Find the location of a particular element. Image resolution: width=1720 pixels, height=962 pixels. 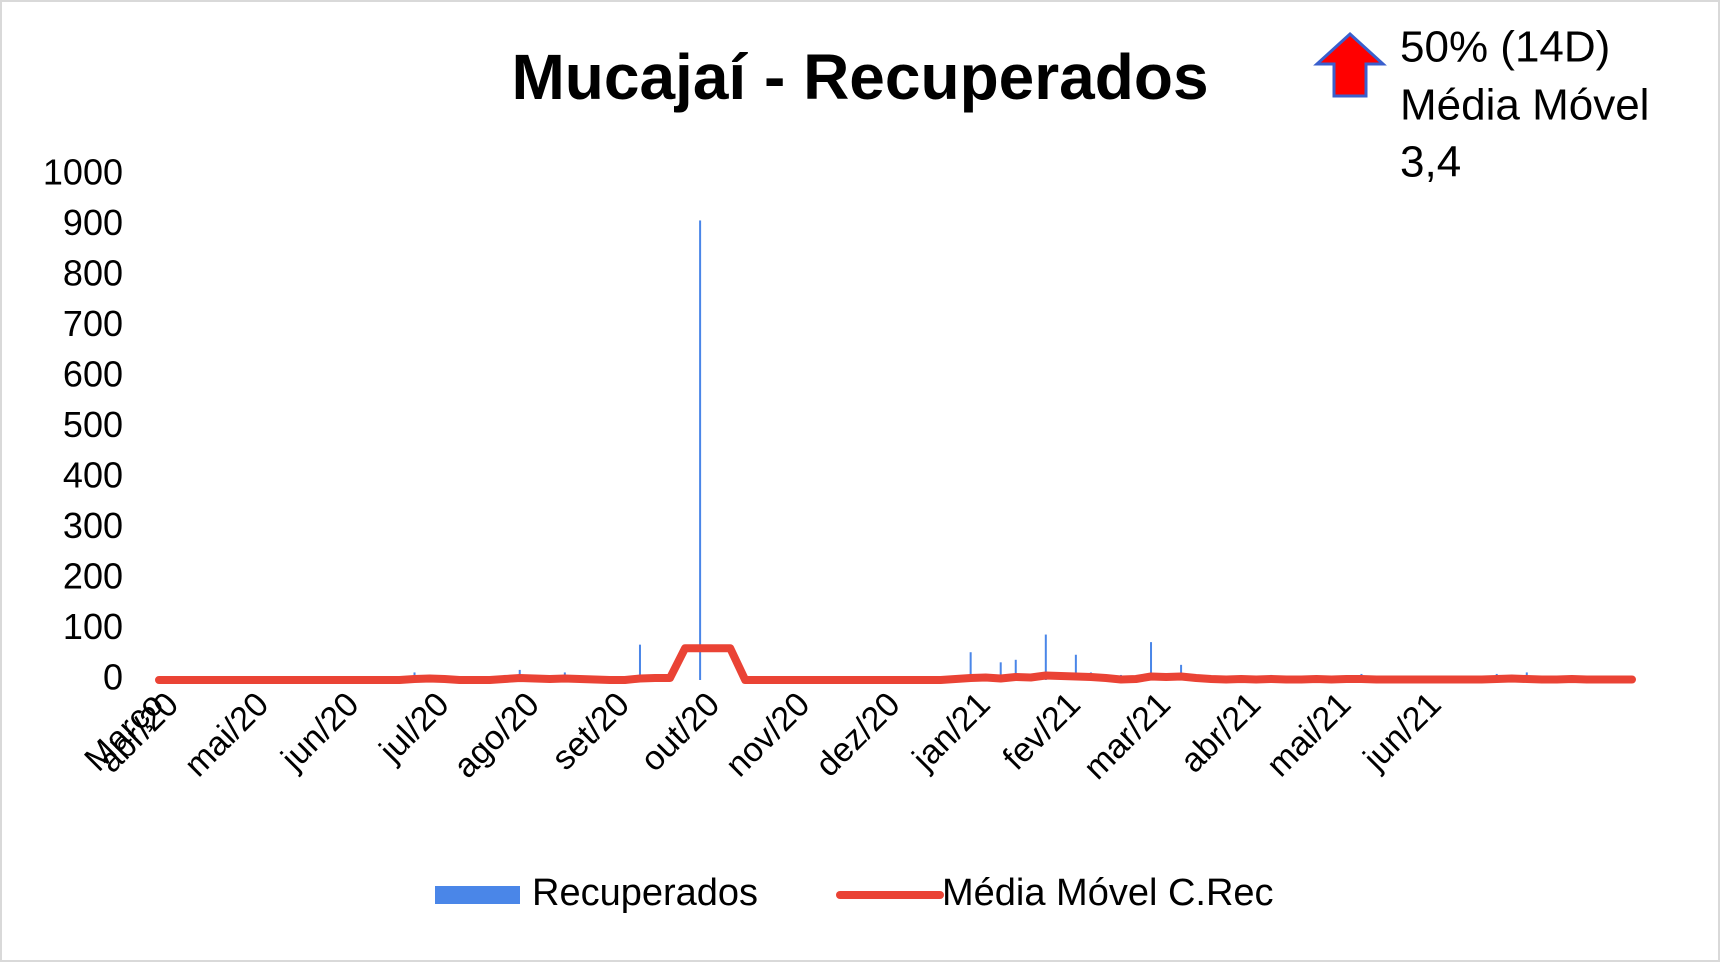

y-tick-label: 900 is located at coordinates (93, 222).